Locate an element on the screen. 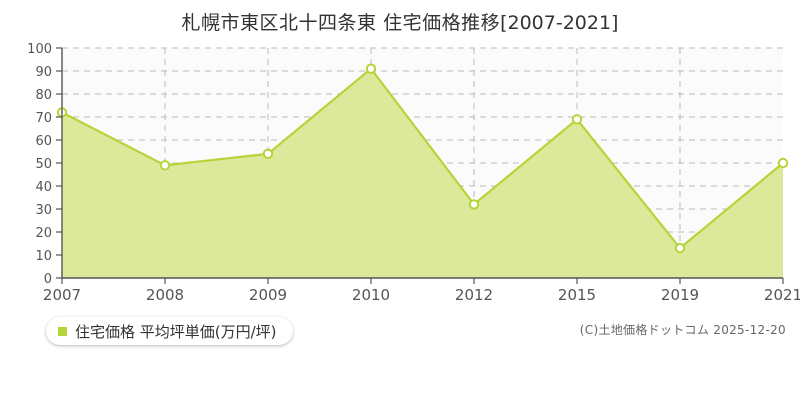  chart-legend: 住宅価格 平均坪単価(万円/坪) is located at coordinates (169, 331).